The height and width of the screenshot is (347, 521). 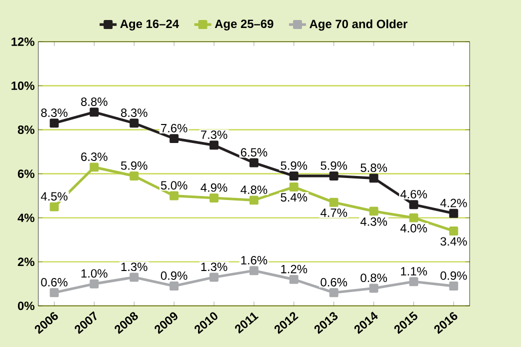 What do you see at coordinates (23, 42) in the screenshot?
I see `y-tick-label: 12%` at bounding box center [23, 42].